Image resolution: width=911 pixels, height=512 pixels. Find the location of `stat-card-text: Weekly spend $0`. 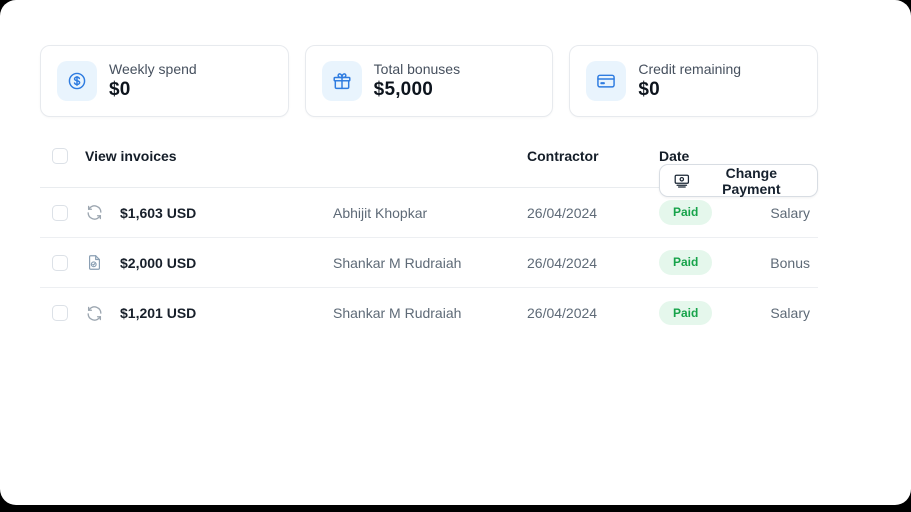

stat-card-text: Weekly spend $0 is located at coordinates (153, 81).